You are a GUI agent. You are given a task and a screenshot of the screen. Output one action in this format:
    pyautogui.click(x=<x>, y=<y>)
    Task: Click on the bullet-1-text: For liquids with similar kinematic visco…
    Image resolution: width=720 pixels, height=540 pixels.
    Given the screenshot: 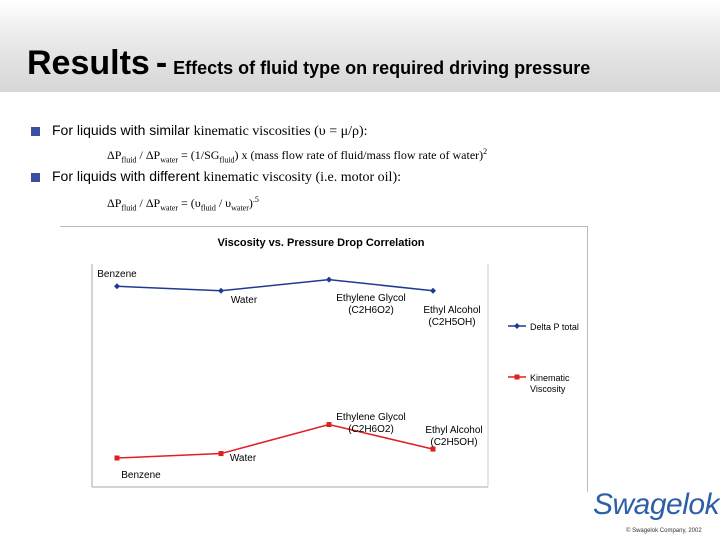 What is the action you would take?
    pyautogui.click(x=210, y=131)
    